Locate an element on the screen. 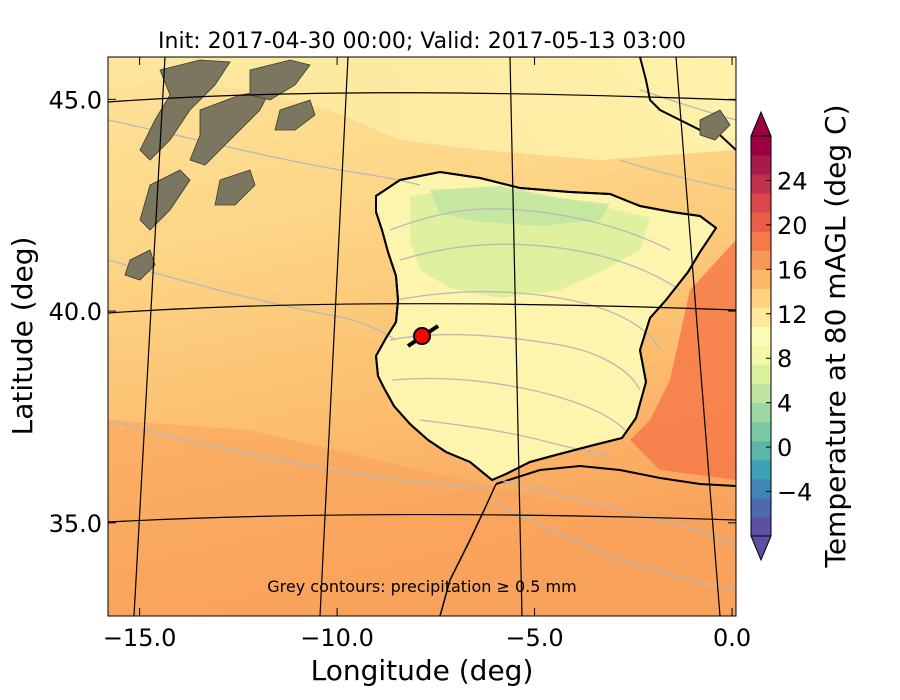 The width and height of the screenshot is (900, 700). colorbar-tick-label: 20 is located at coordinates (792, 226).